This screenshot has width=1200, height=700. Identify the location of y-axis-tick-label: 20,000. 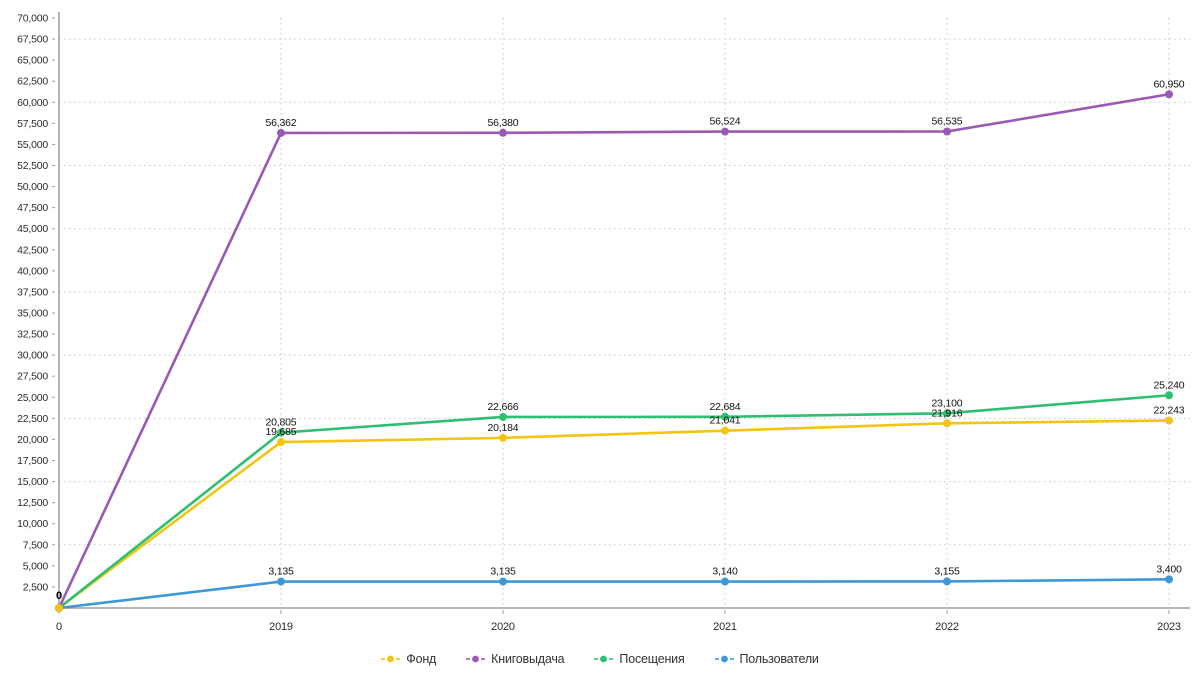
(32, 440).